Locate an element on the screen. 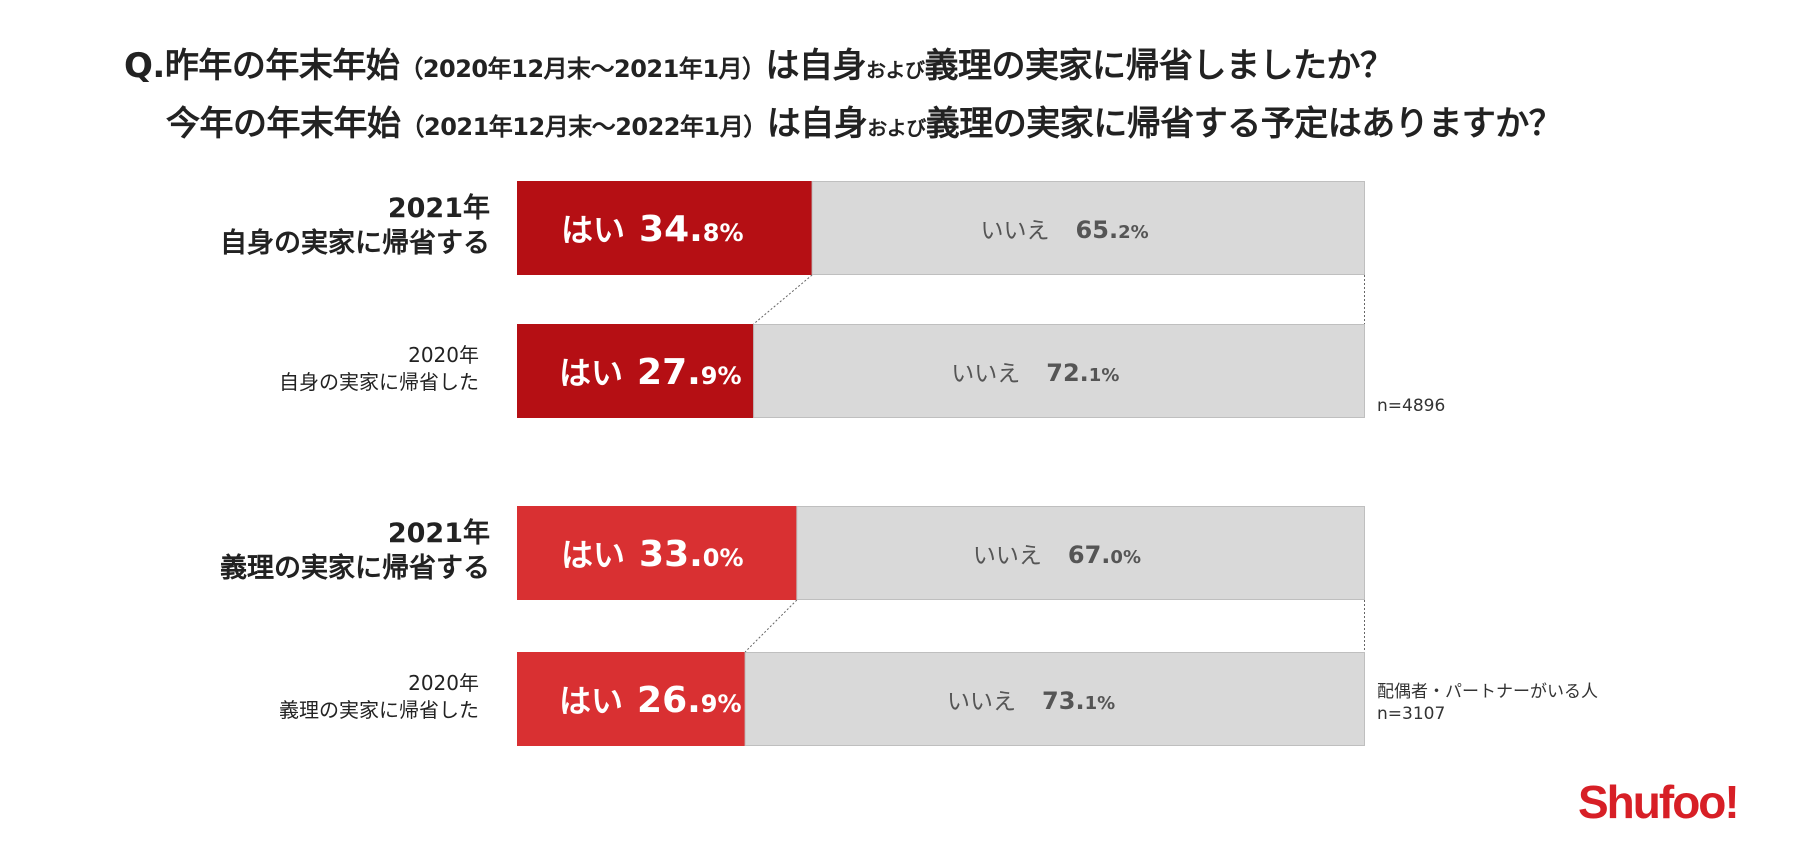 The height and width of the screenshot is (848, 1803). yes-value-int: 26. is located at coordinates (669, 700).